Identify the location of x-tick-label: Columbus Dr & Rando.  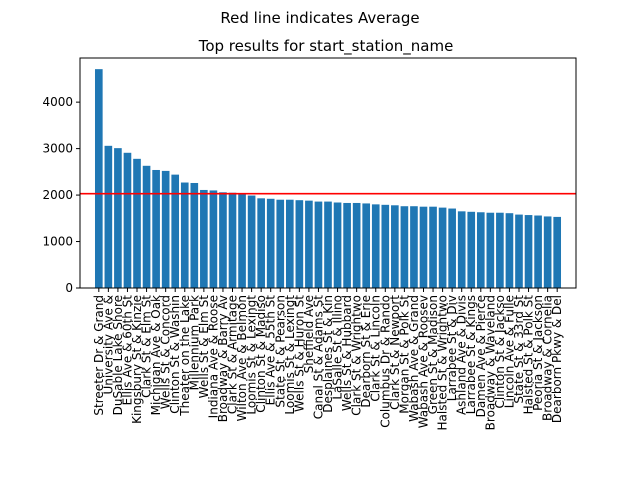
(385, 361).